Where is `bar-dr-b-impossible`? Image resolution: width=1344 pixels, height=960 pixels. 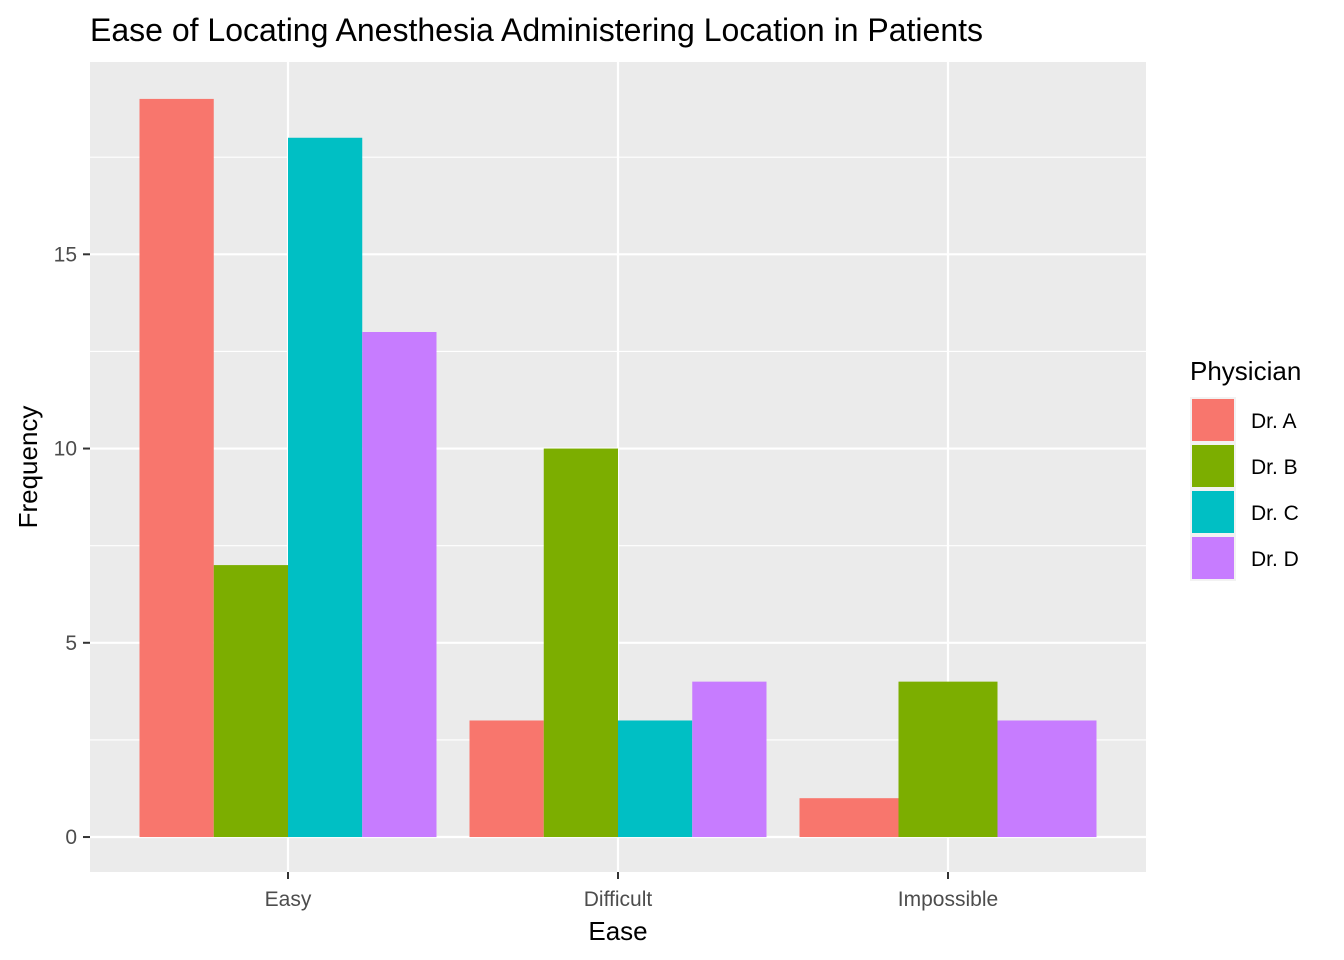 bar-dr-b-impossible is located at coordinates (948, 759).